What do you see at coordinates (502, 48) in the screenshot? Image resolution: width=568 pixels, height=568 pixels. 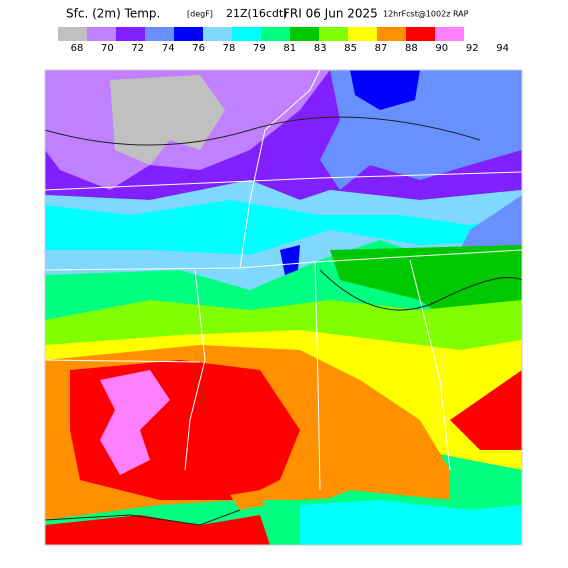 I see `legend-label: 94` at bounding box center [502, 48].